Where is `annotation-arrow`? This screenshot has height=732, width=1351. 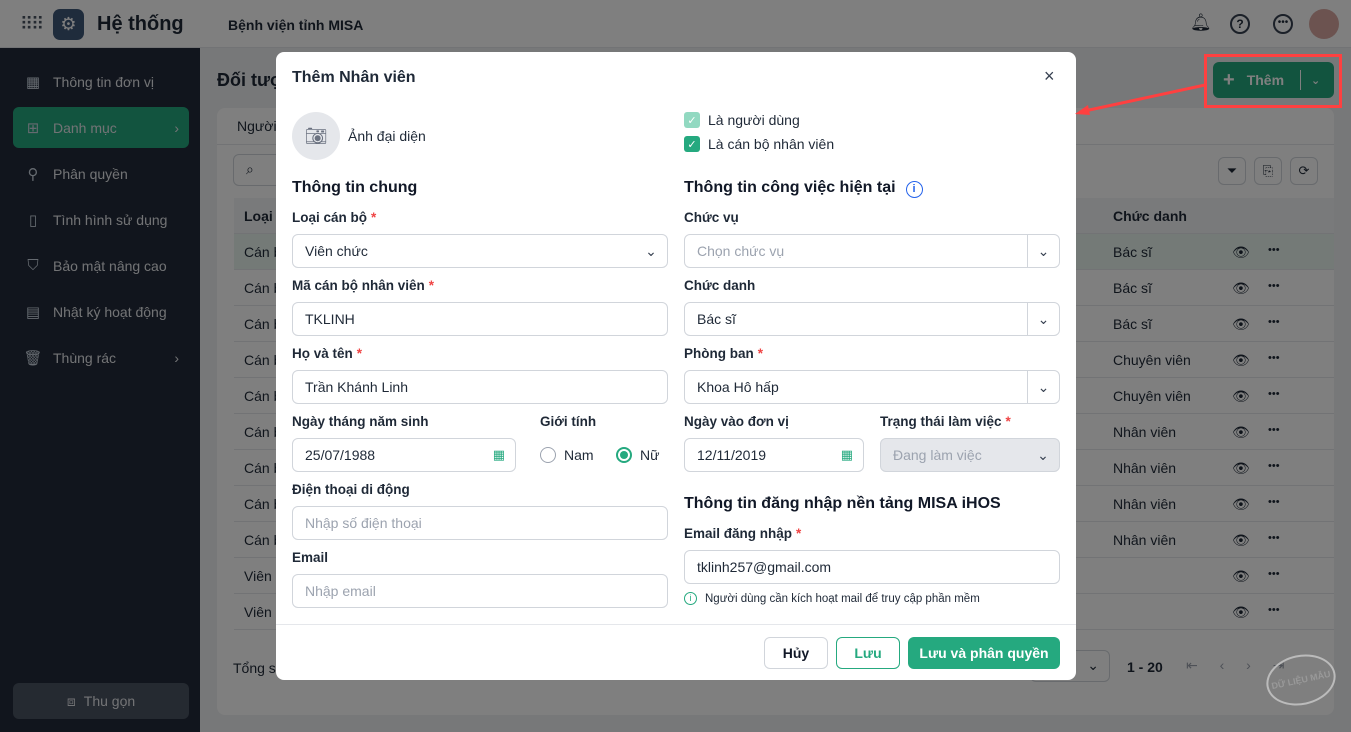 annotation-arrow is located at coordinates (1140, 99).